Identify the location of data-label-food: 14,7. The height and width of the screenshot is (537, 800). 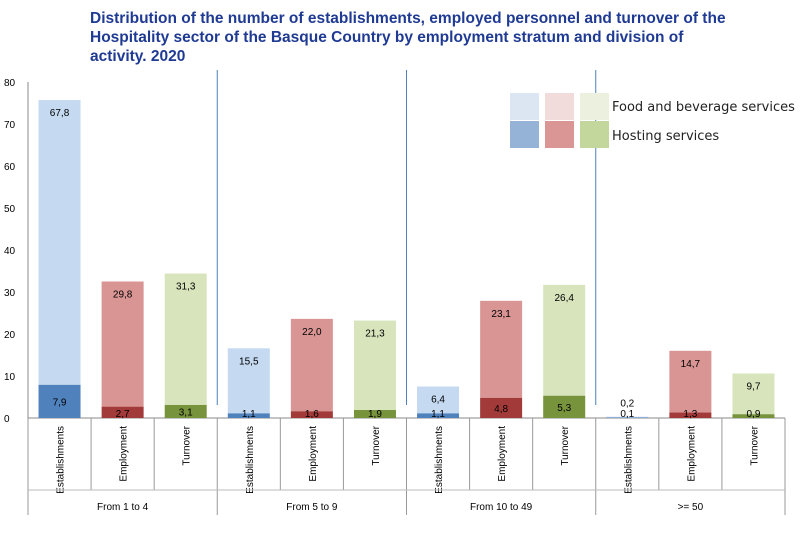
(691, 364).